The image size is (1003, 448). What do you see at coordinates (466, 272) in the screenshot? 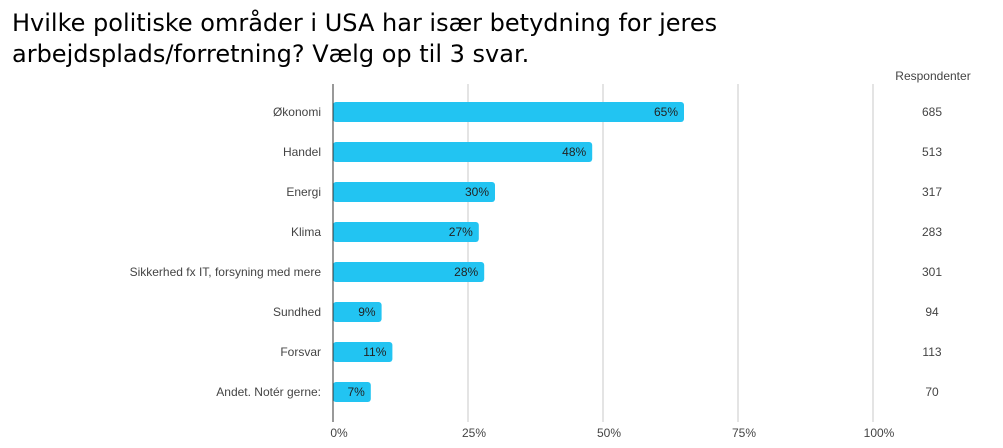
I see `data-label-4: 28%` at bounding box center [466, 272].